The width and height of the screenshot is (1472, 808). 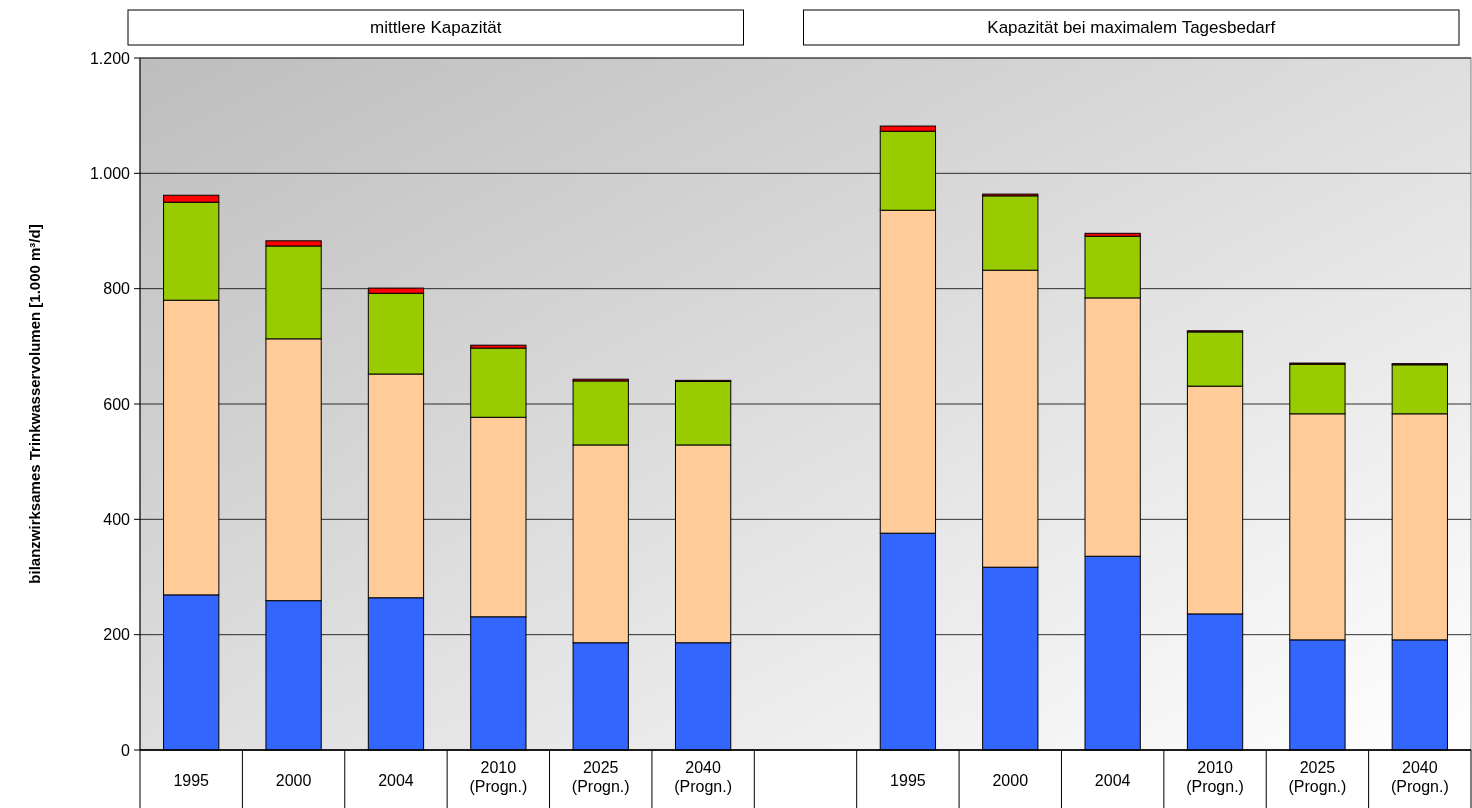 I want to click on y-tick-label: 800, so click(x=117, y=289).